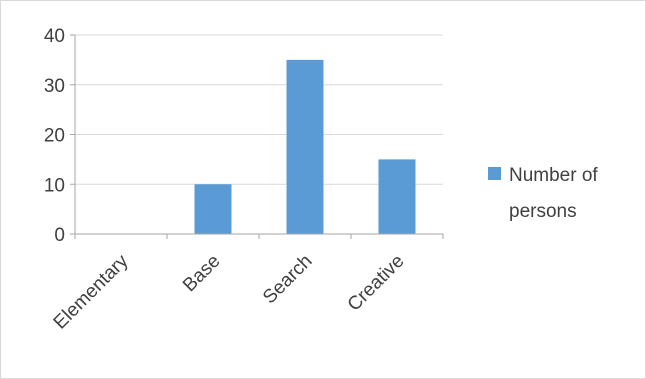 The width and height of the screenshot is (646, 379). I want to click on bar-creative, so click(397, 196).